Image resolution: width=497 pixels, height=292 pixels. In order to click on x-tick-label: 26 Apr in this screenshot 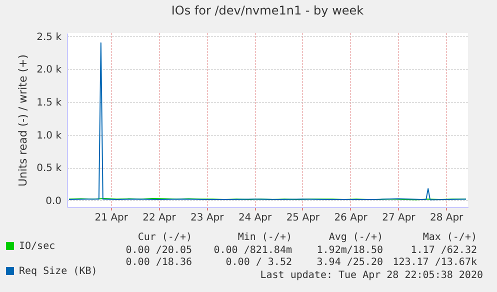, I will do `click(351, 218)`.